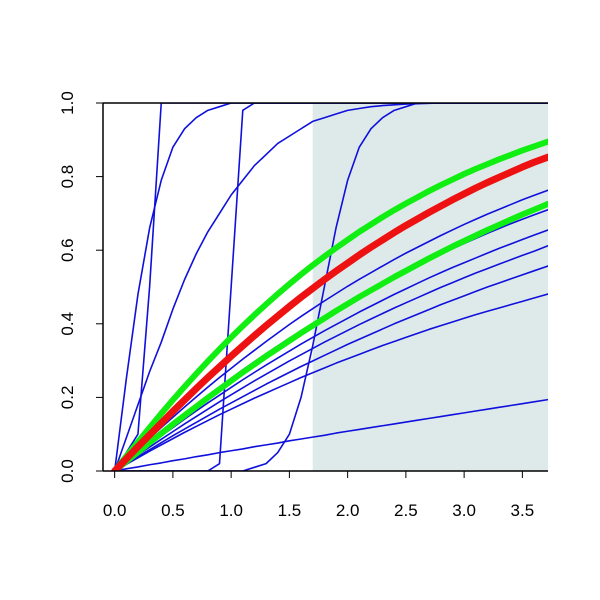 This screenshot has height=600, width=600. I want to click on x-tick-label: 2.5, so click(406, 510).